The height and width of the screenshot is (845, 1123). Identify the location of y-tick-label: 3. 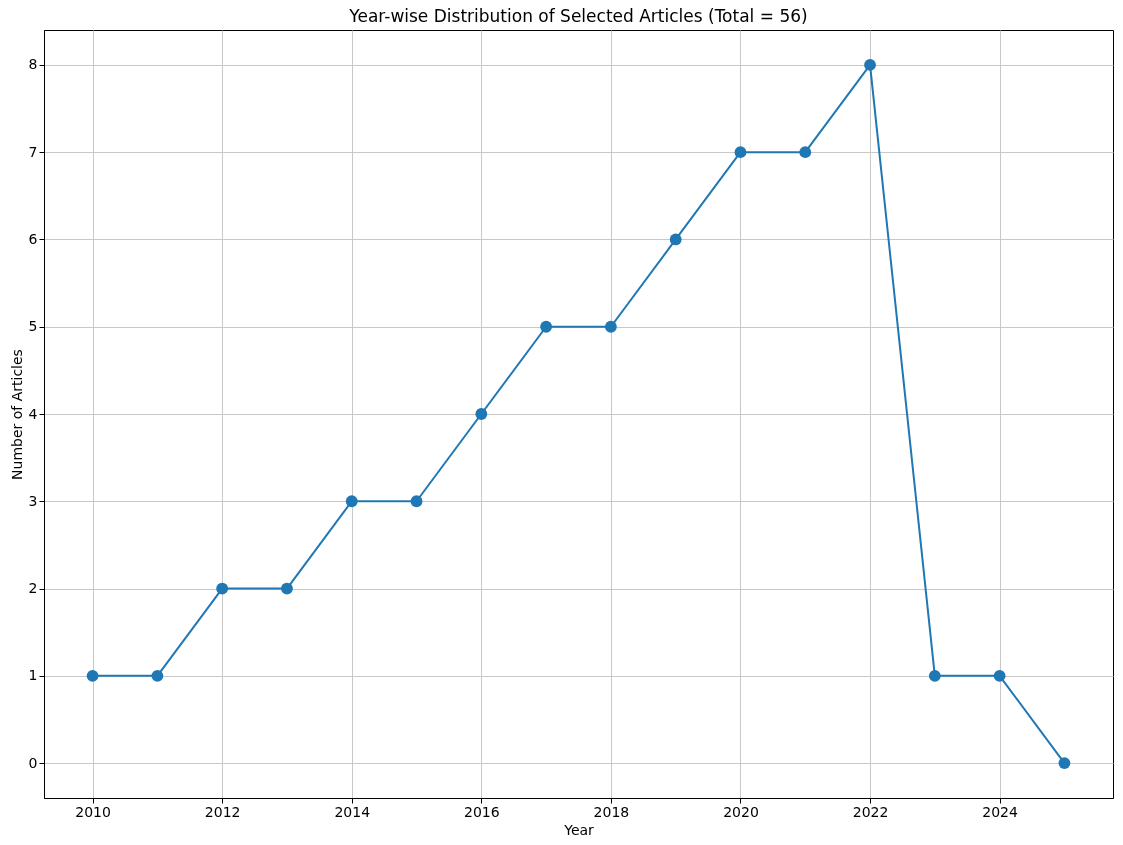
(33, 500).